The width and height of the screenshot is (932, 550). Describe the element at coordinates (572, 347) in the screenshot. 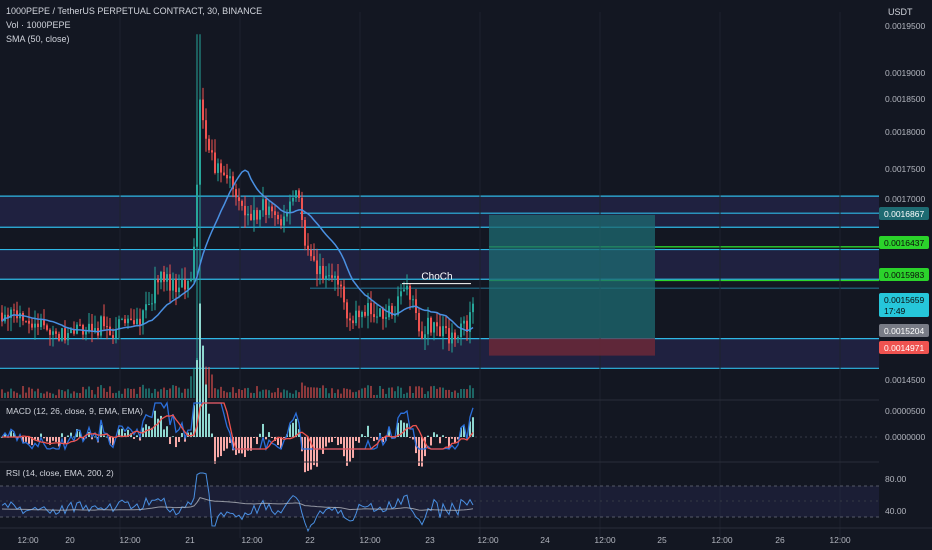

I see `position-stop-box` at that location.